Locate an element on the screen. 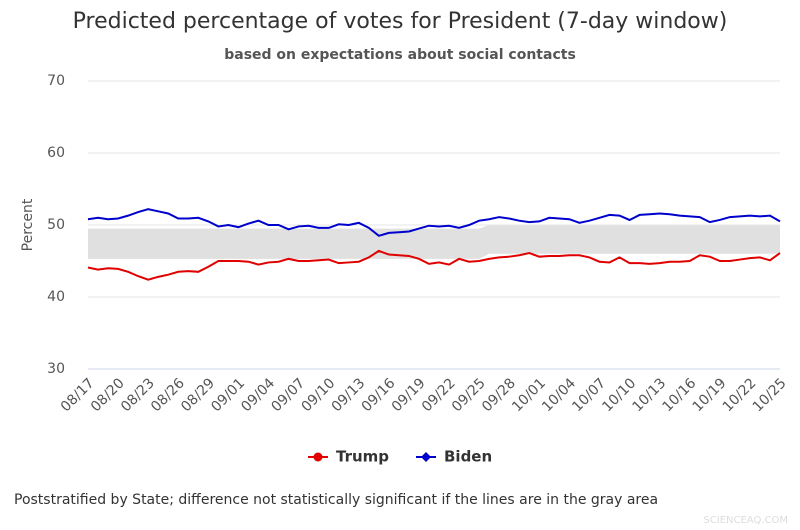 This screenshot has height=530, width=800. x-tick-label: 09/28 is located at coordinates (499, 395).